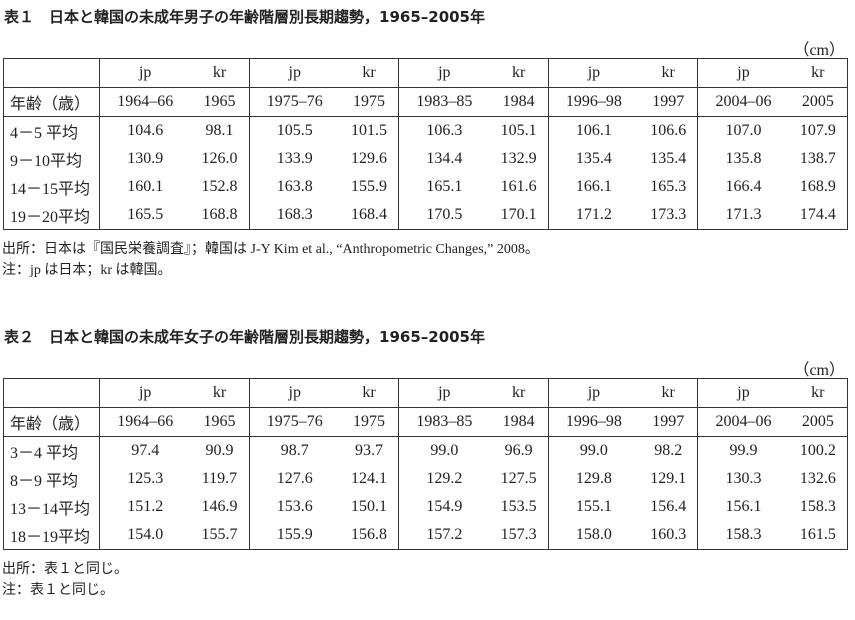 This screenshot has height=620, width=855. What do you see at coordinates (669, 159) in the screenshot?
I see `value-cell: 135.4` at bounding box center [669, 159].